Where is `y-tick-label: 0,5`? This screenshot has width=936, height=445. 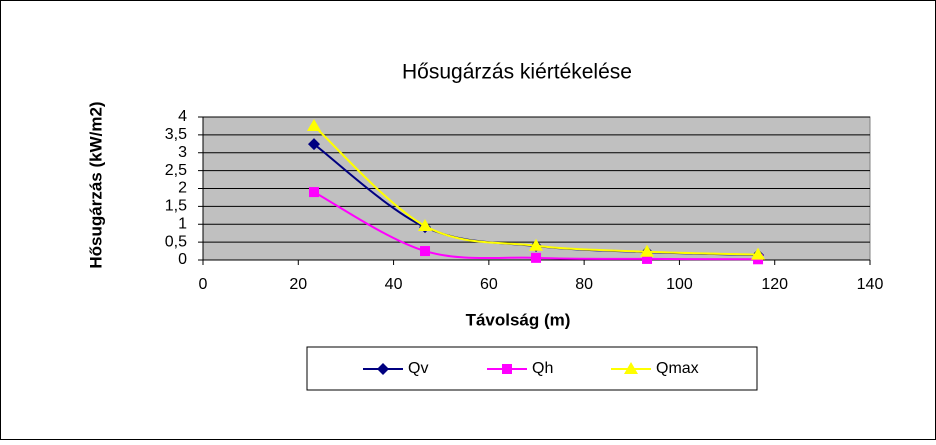 y-tick-label: 0,5 is located at coordinates (176, 241).